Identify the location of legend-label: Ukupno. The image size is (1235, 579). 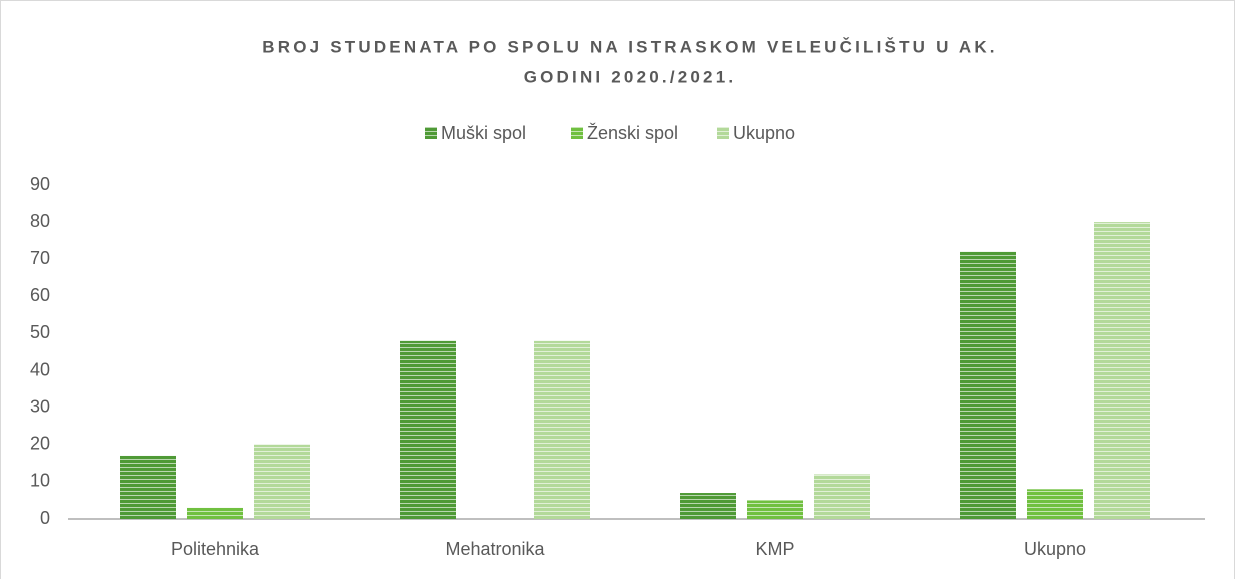
(764, 133).